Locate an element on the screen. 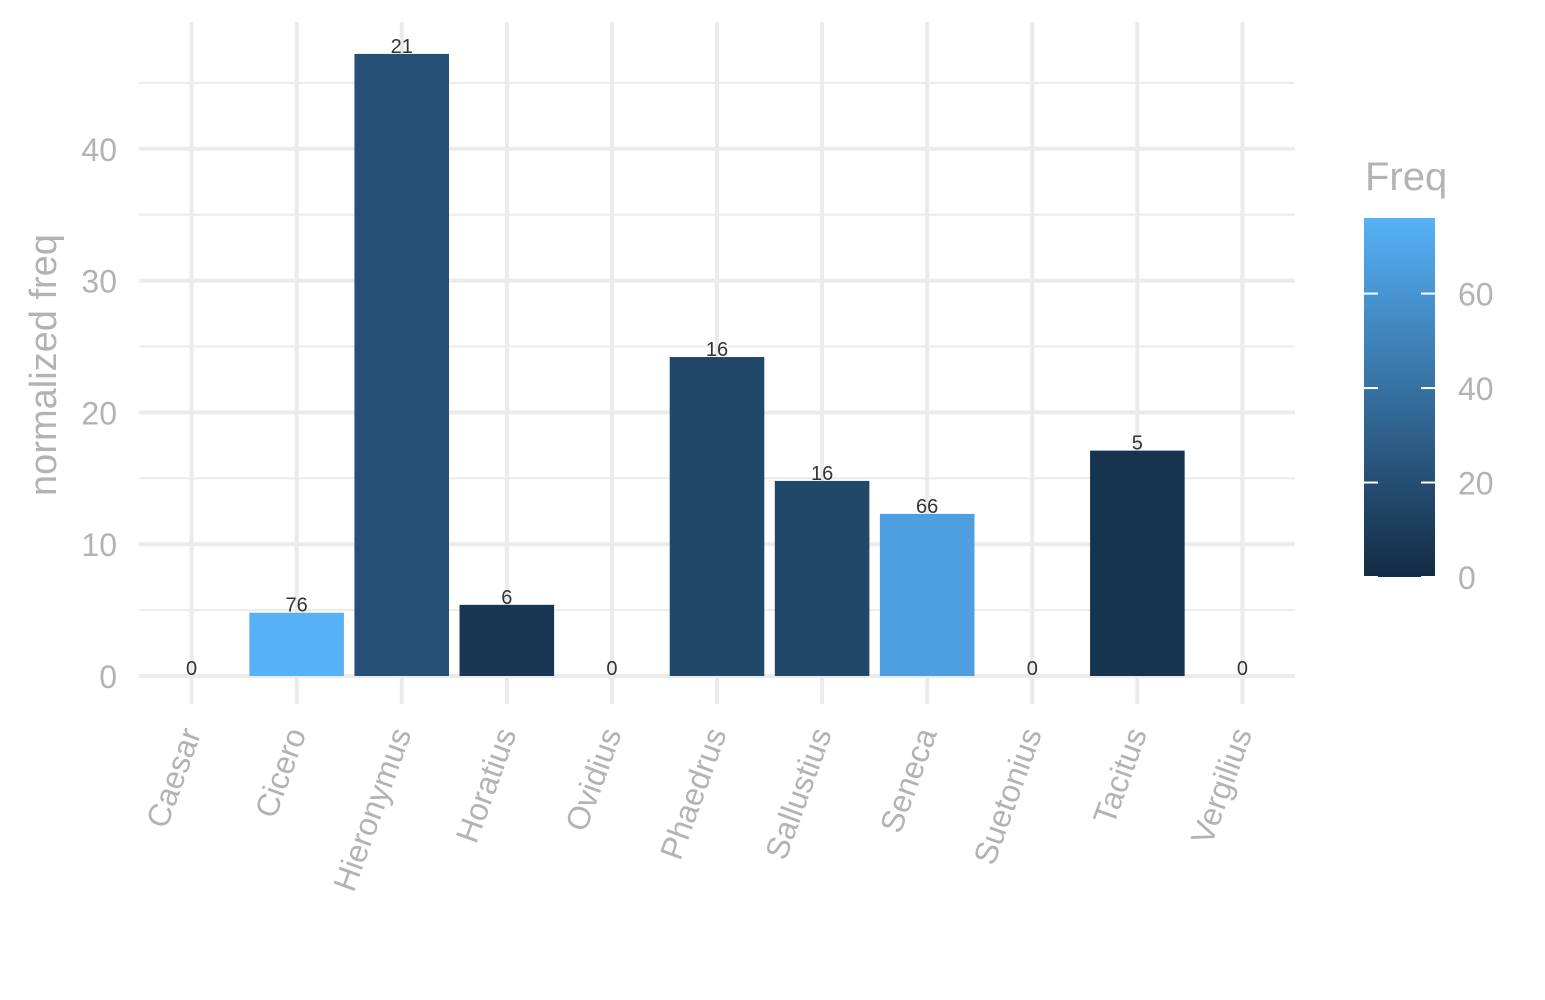  x-tick-label: Phaedrus is located at coordinates (693, 793).